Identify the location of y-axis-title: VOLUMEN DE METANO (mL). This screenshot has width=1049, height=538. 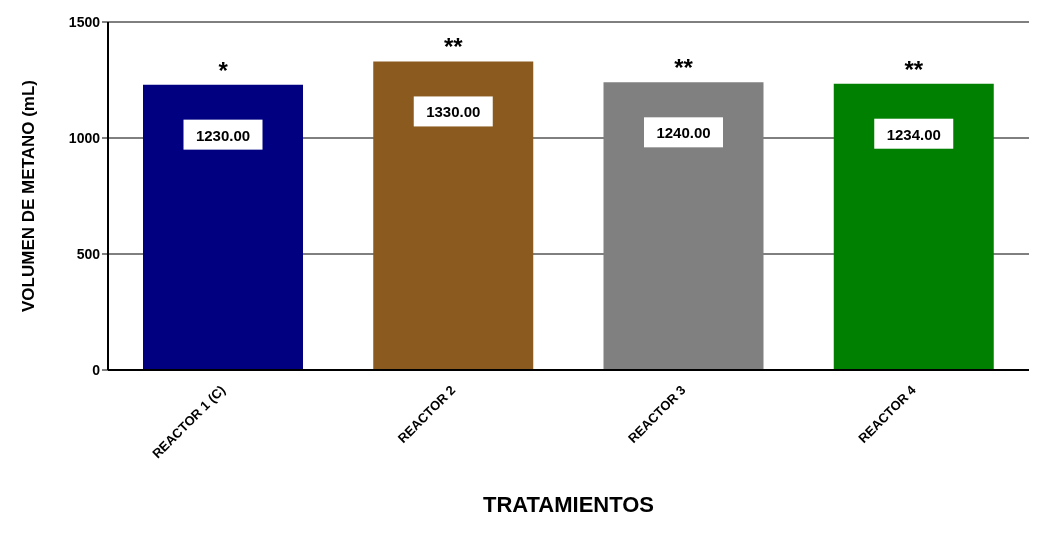
(29, 196).